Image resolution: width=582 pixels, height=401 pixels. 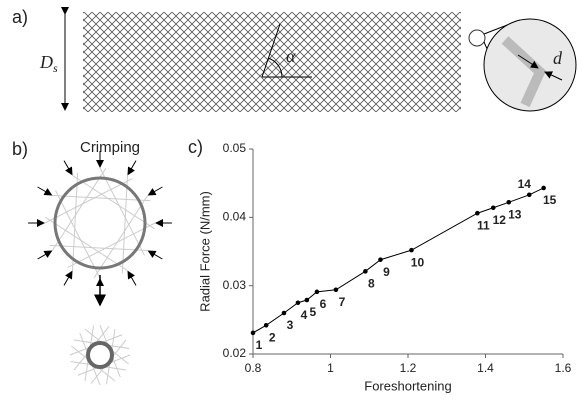 I want to click on y-axis-label: Radial Force (N/mm), so click(x=204, y=251).